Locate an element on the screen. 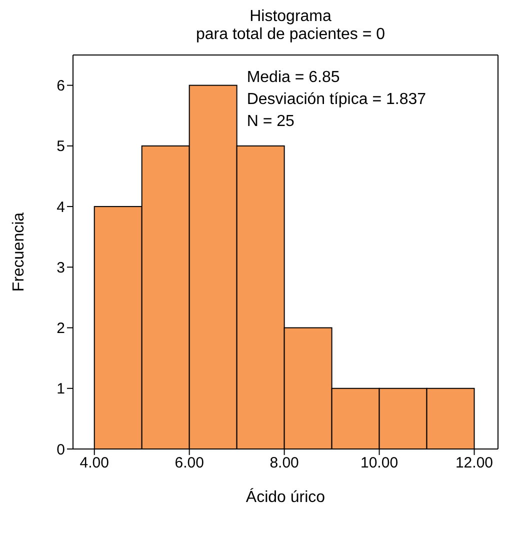  chart-title: Histograma is located at coordinates (290, 17).